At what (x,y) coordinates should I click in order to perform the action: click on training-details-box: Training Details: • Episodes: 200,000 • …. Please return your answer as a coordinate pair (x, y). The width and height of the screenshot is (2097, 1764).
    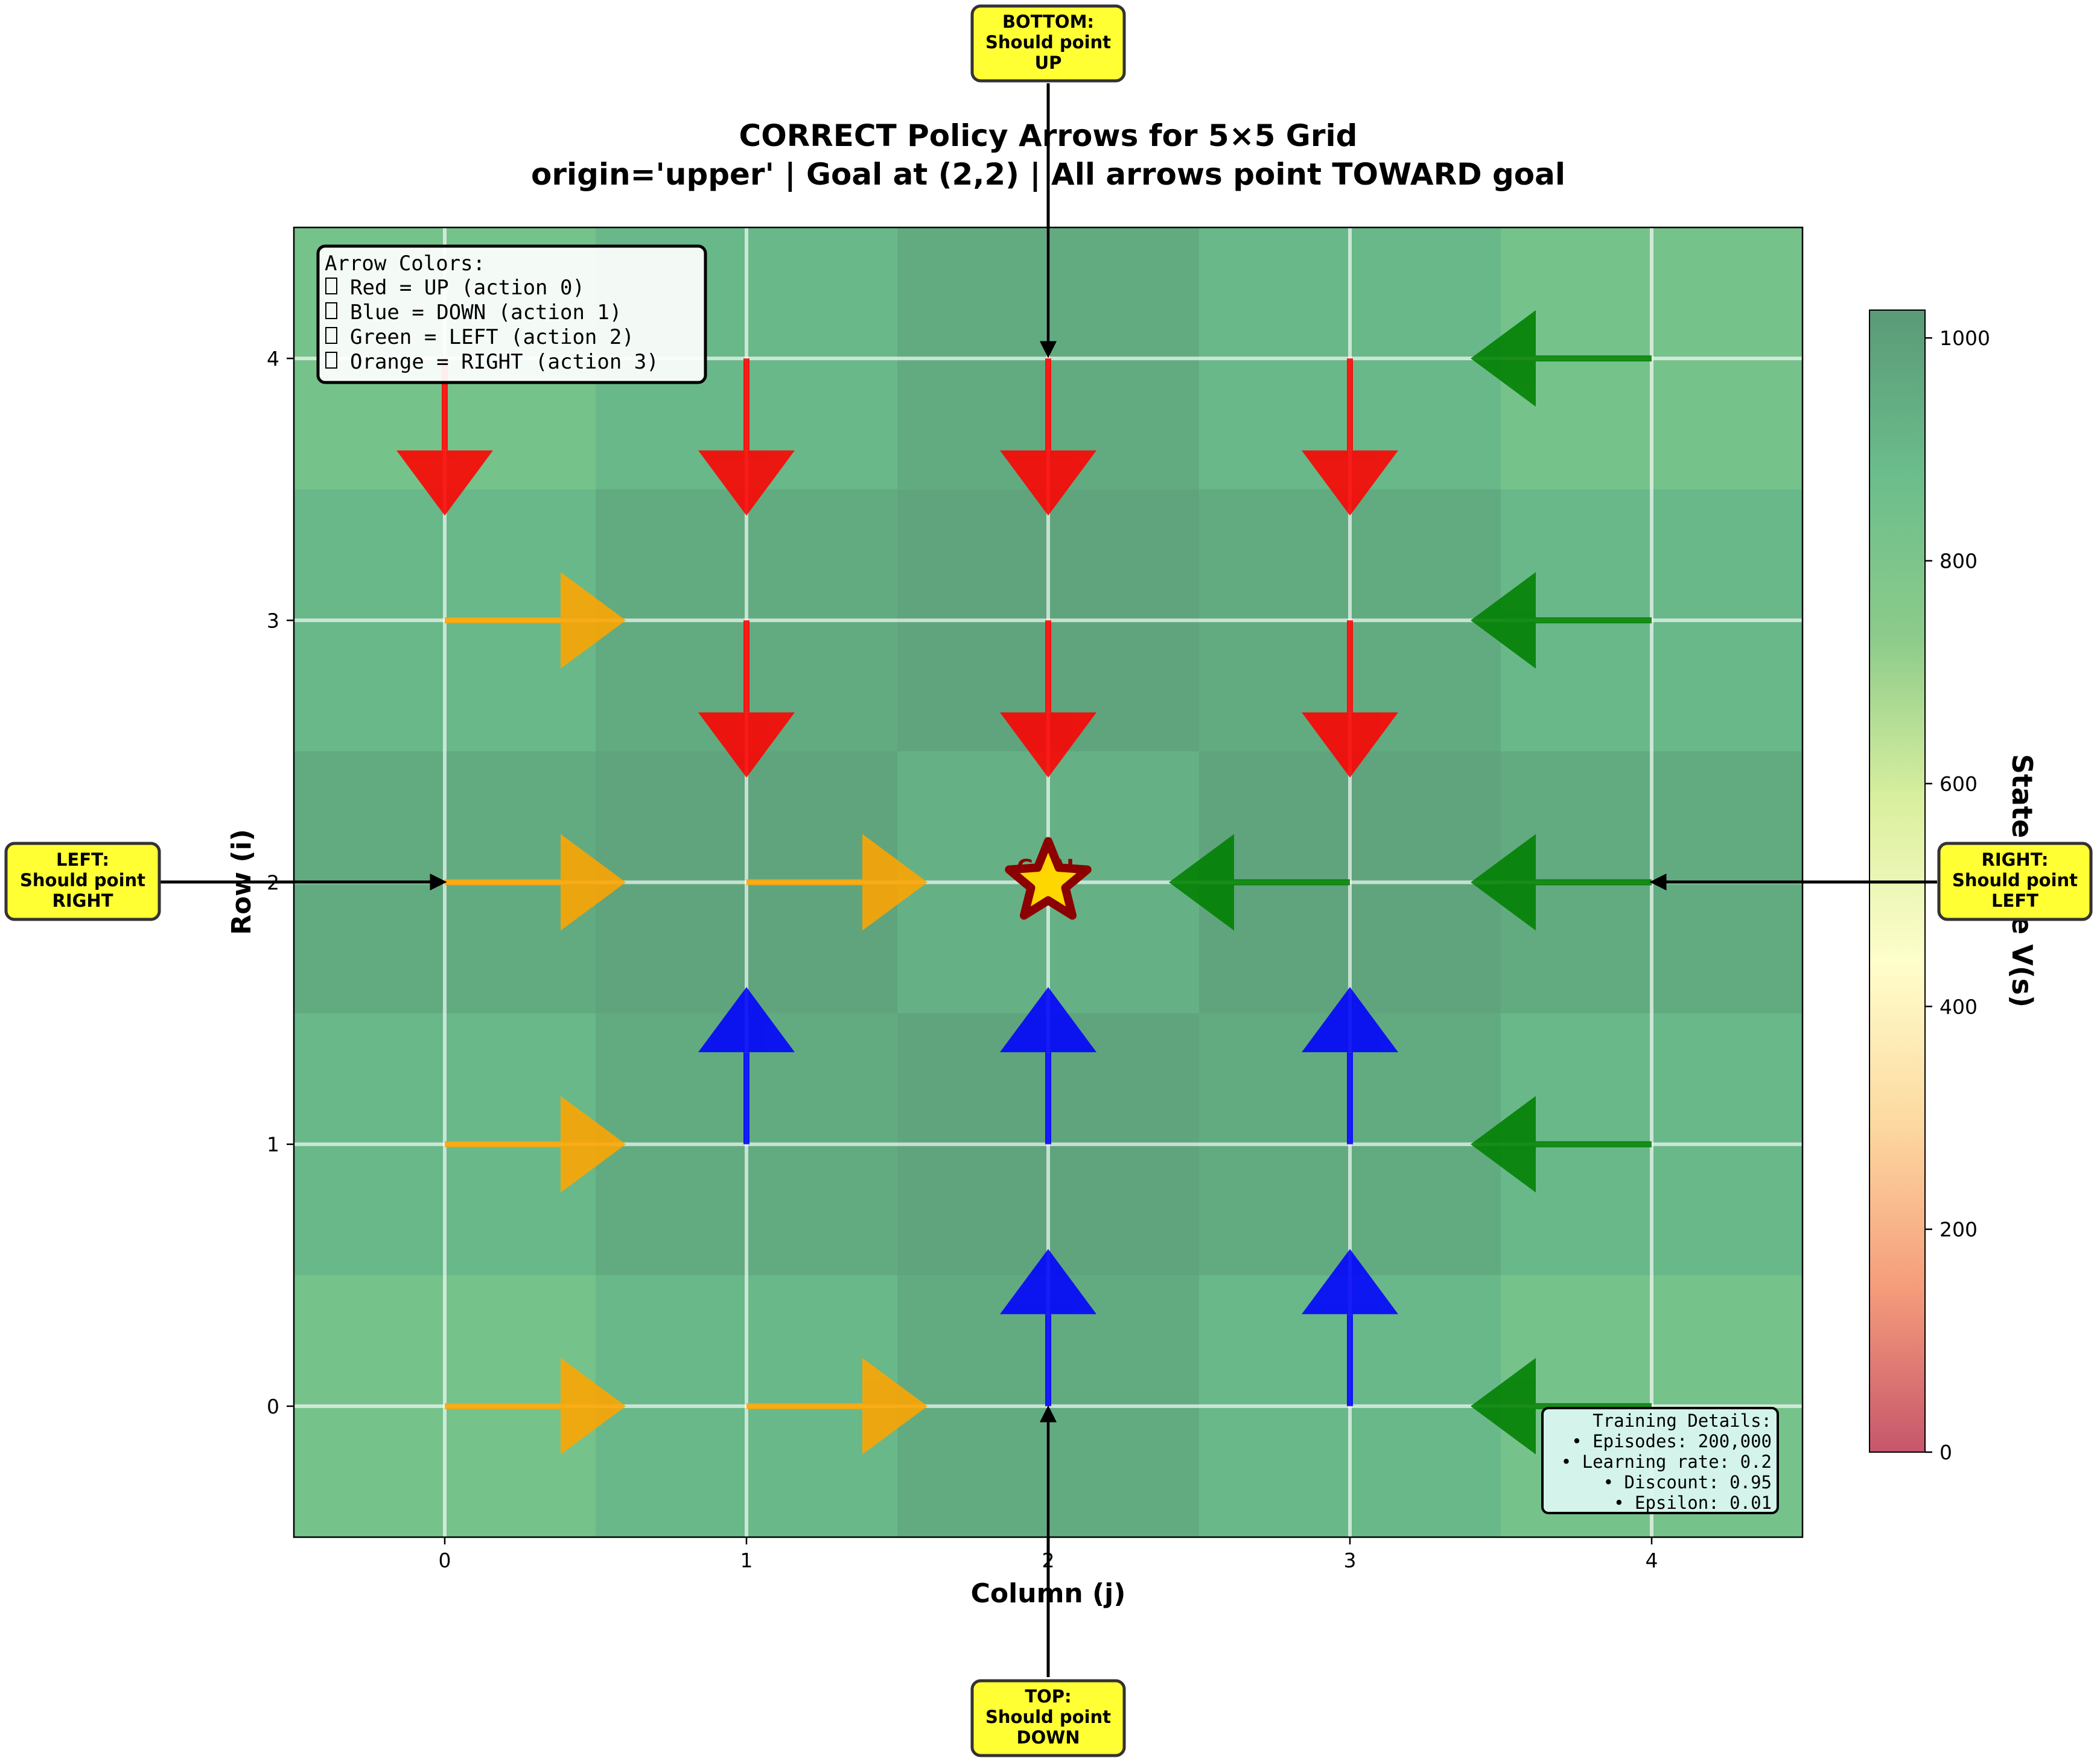
    Looking at the image, I should click on (1660, 1460).